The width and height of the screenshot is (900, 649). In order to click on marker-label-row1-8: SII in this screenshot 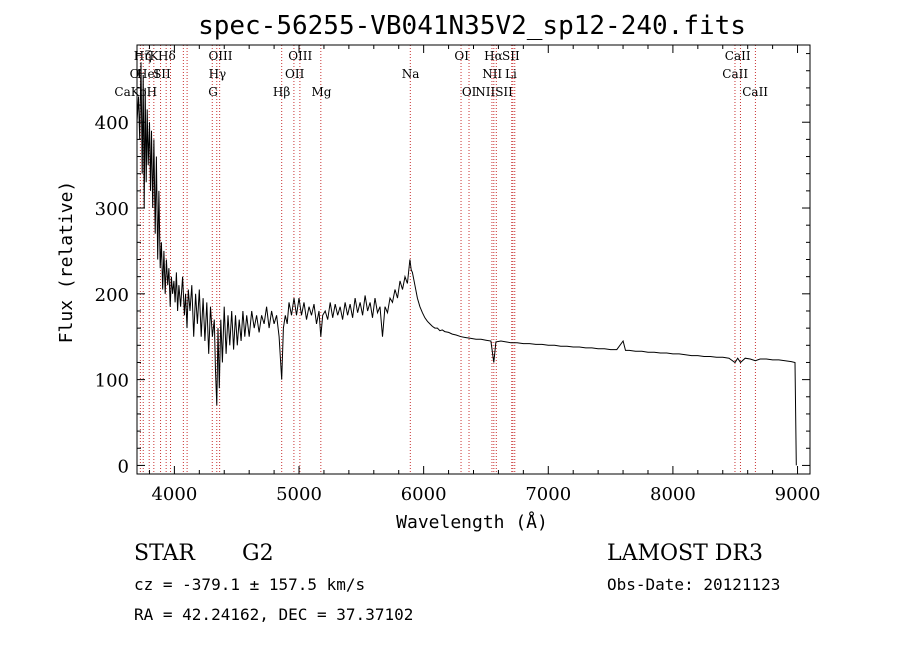, I will do `click(511, 56)`.